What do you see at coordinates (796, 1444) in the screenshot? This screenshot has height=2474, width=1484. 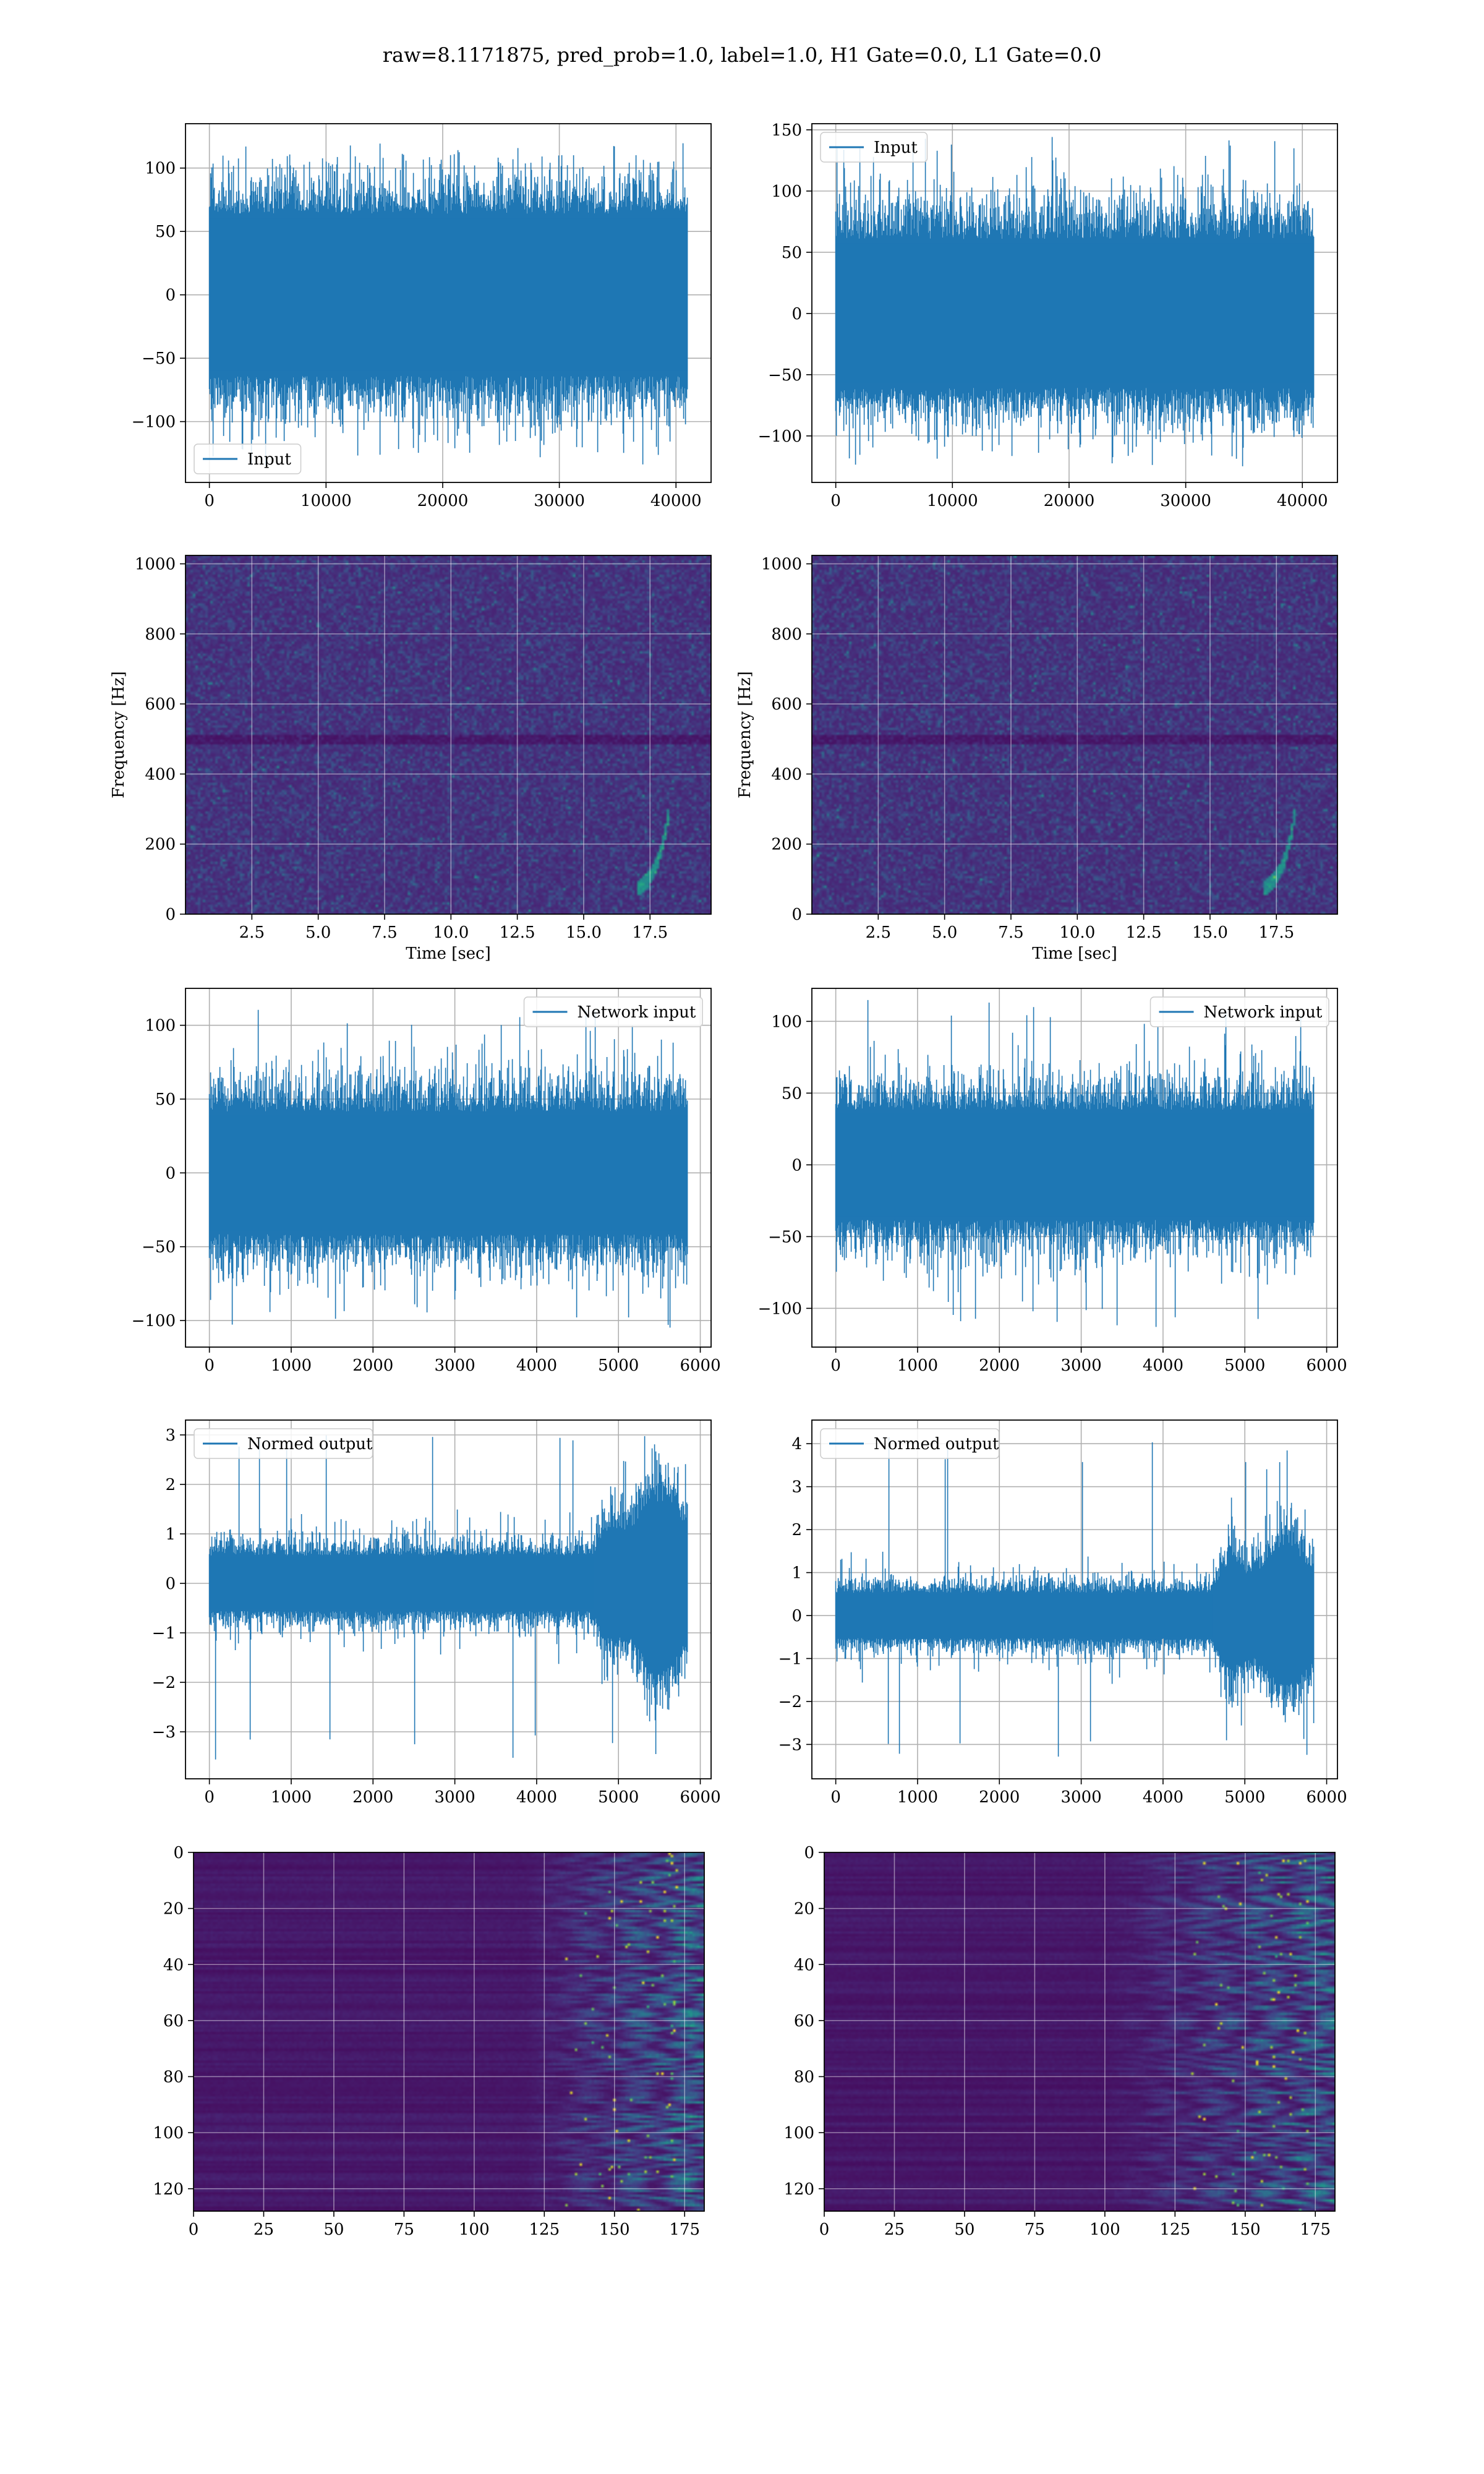 I see `y-tick-label: 4` at bounding box center [796, 1444].